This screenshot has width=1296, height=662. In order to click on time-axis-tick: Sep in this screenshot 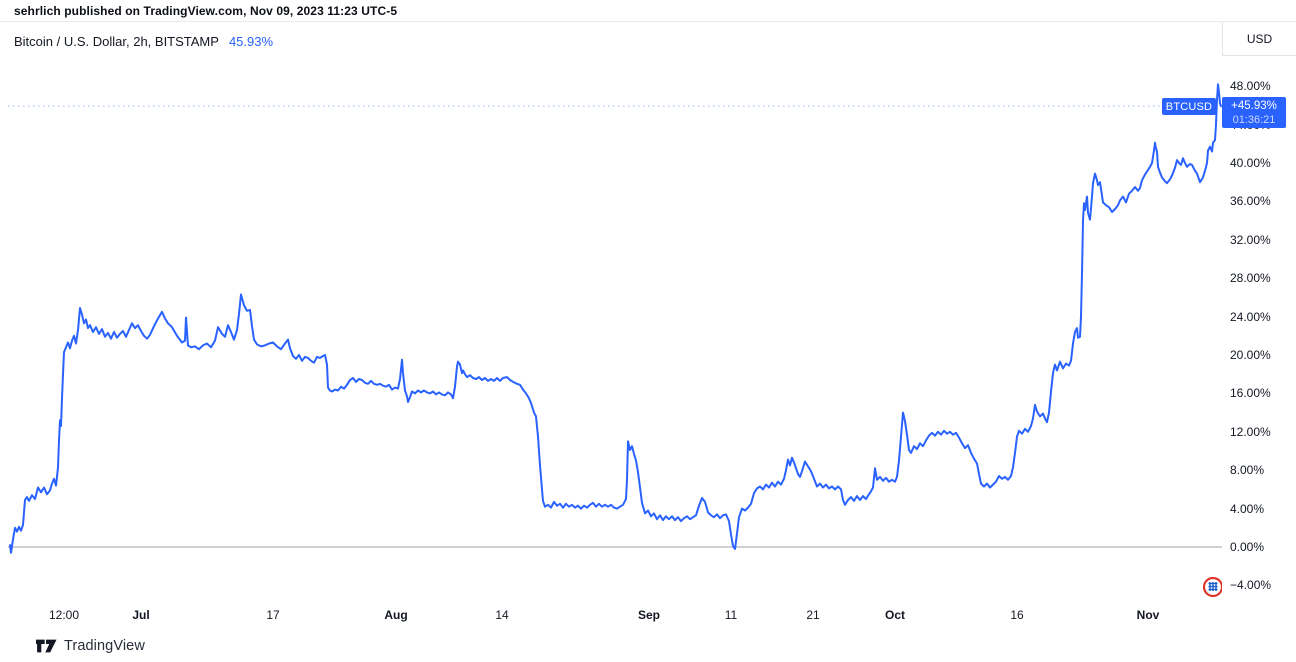, I will do `click(649, 615)`.